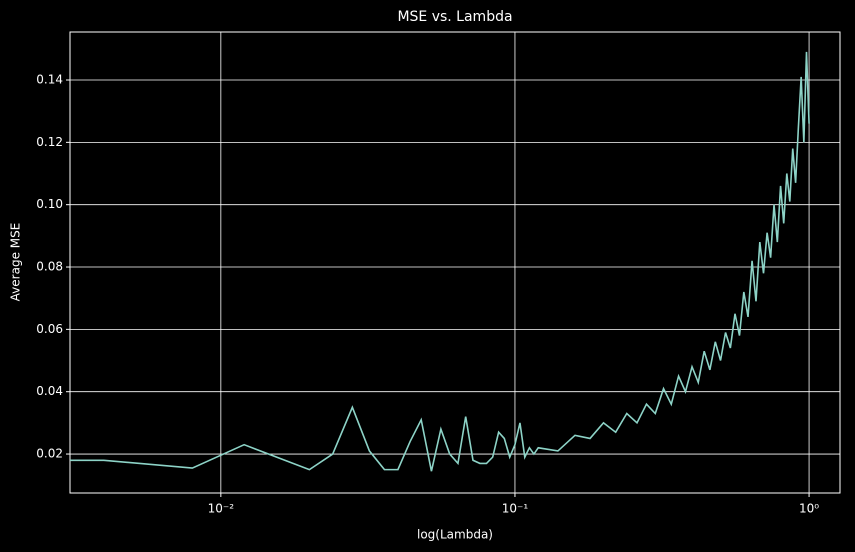 The image size is (855, 552). I want to click on y-tick-label: 0.12, so click(49, 142).